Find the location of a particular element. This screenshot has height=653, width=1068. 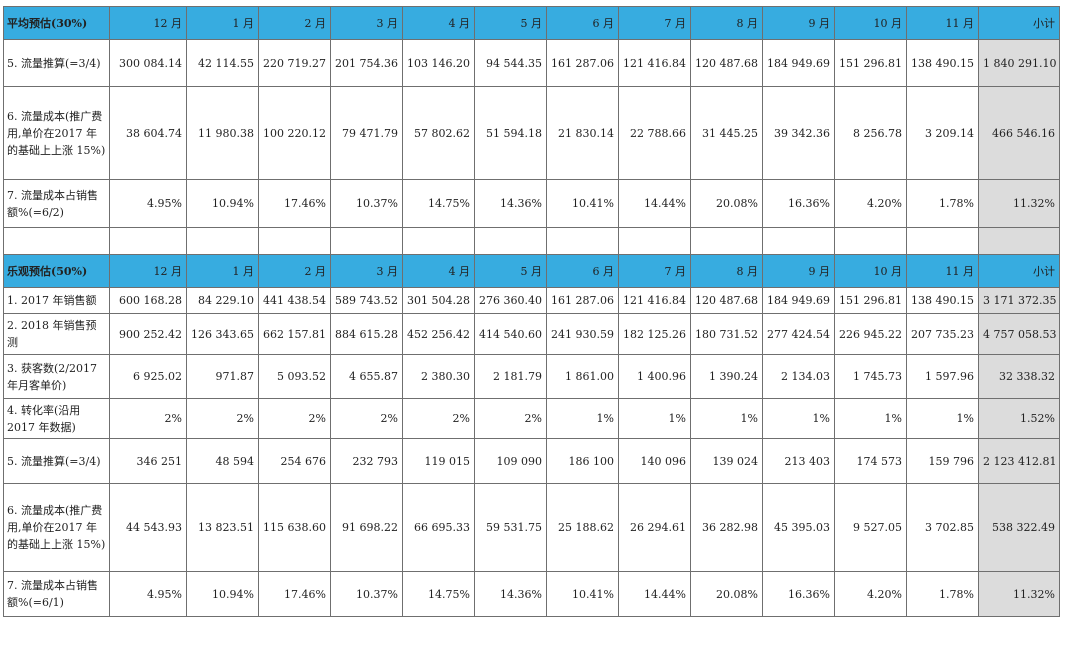

value-cell: 17.46% is located at coordinates (294, 594).